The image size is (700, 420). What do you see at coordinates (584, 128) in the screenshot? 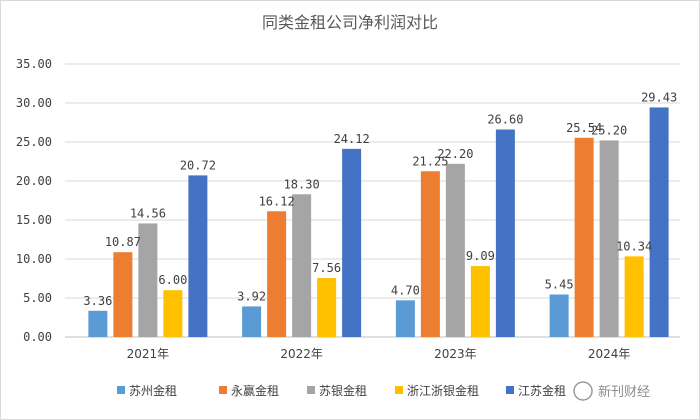
I see `data-label: 25.54` at bounding box center [584, 128].